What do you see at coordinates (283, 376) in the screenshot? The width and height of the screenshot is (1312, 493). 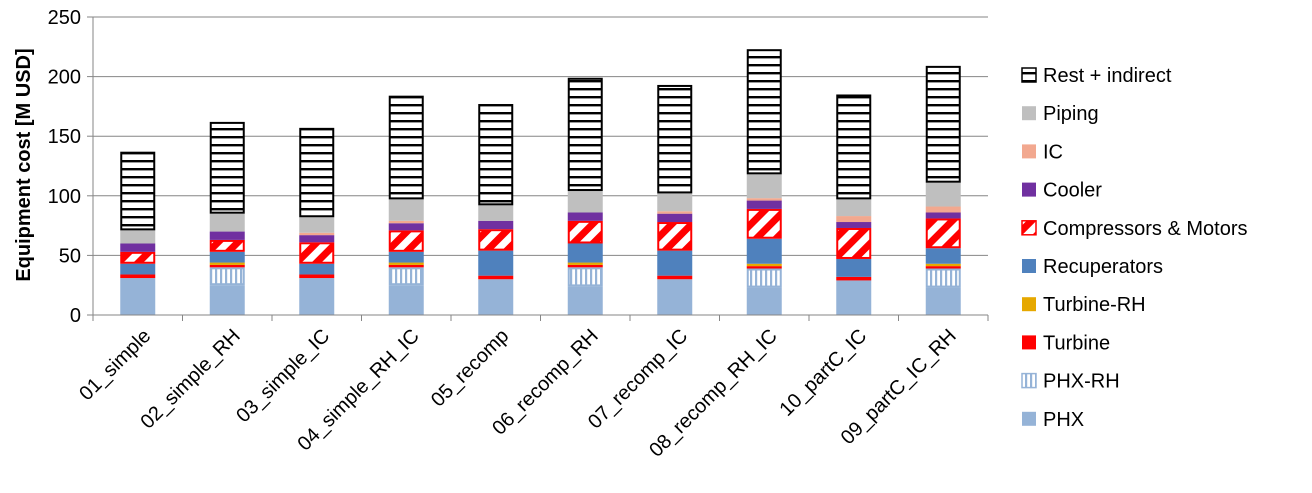 I see `x-tick-label: 03_simple_IC` at bounding box center [283, 376].